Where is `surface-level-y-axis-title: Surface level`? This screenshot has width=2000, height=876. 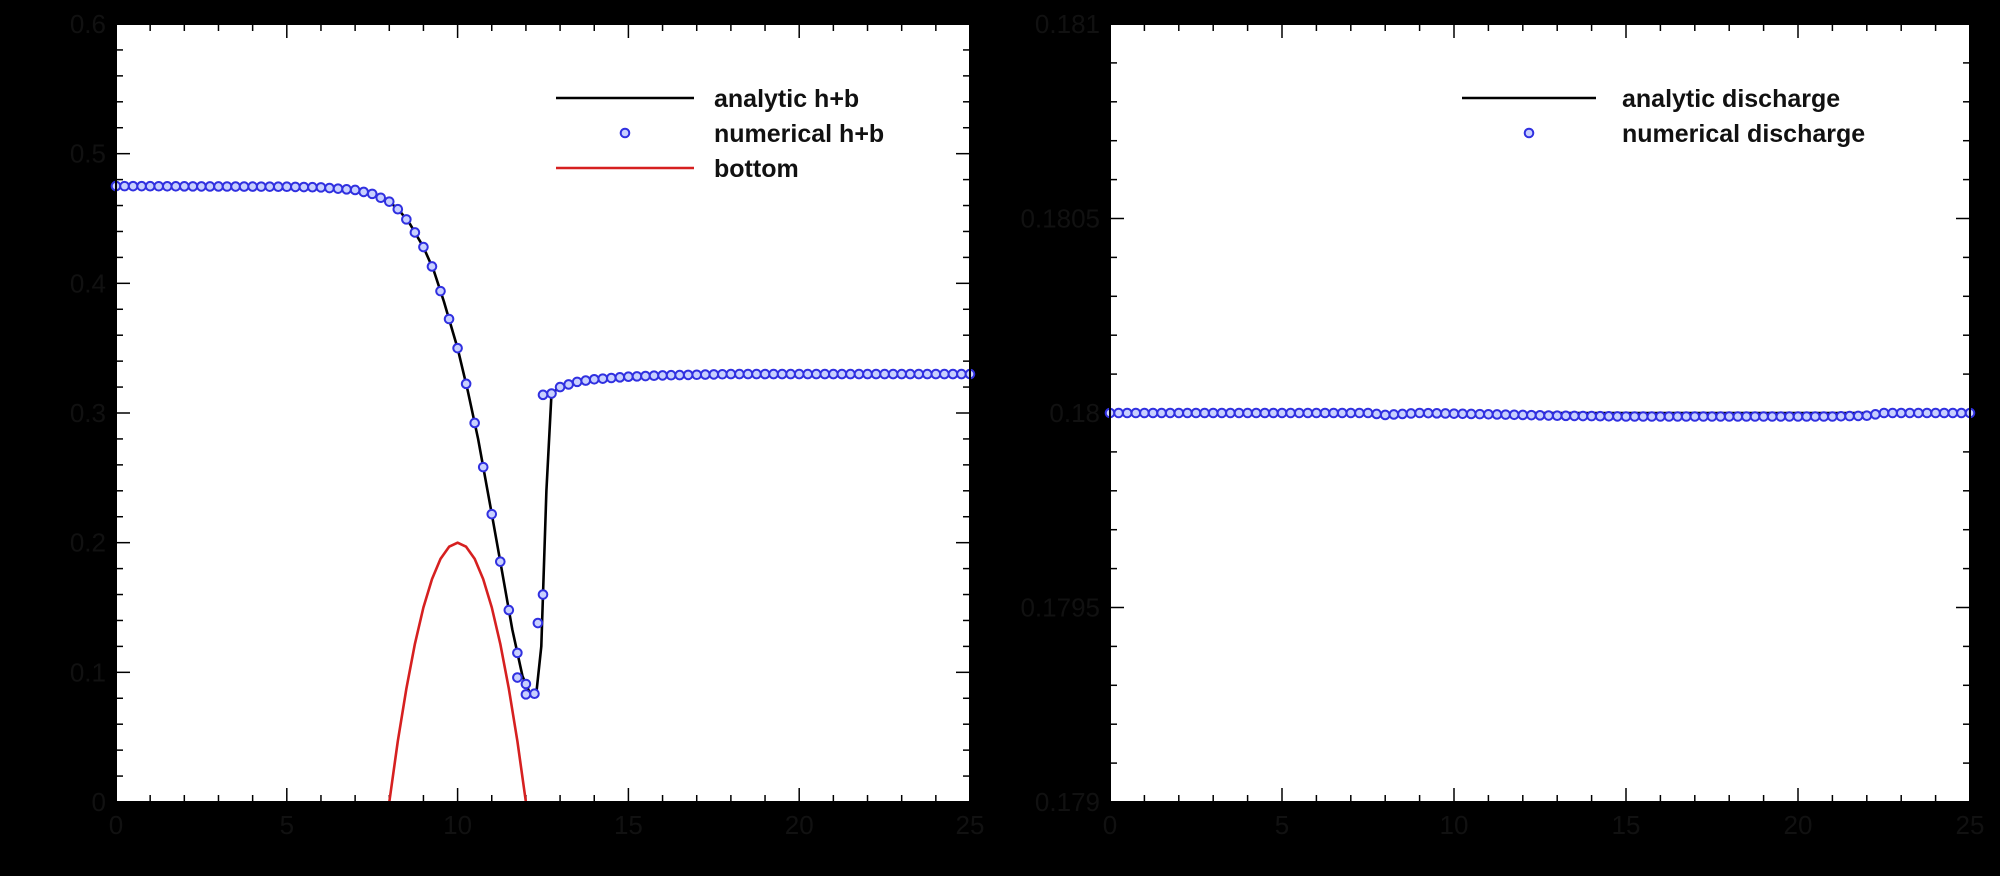 surface-level-y-axis-title: Surface level is located at coordinates (22, 412).